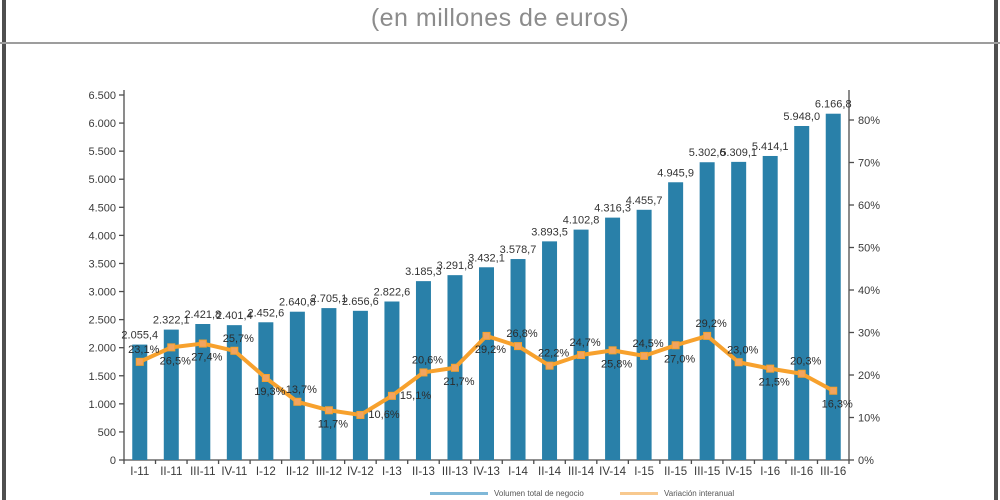  I want to click on bar-value-label: 2.055,4, so click(139, 336).